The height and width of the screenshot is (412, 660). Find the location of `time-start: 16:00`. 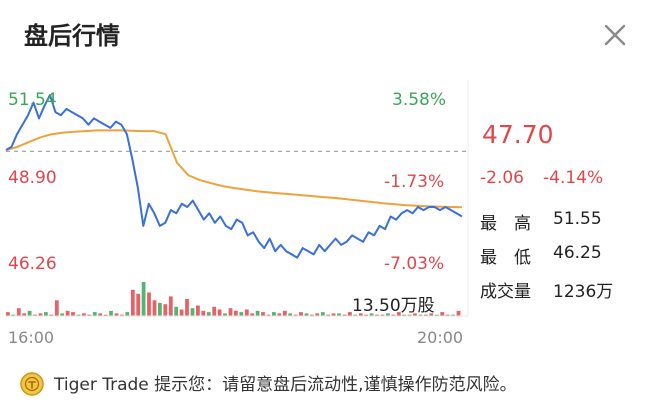

time-start: 16:00 is located at coordinates (31, 337).